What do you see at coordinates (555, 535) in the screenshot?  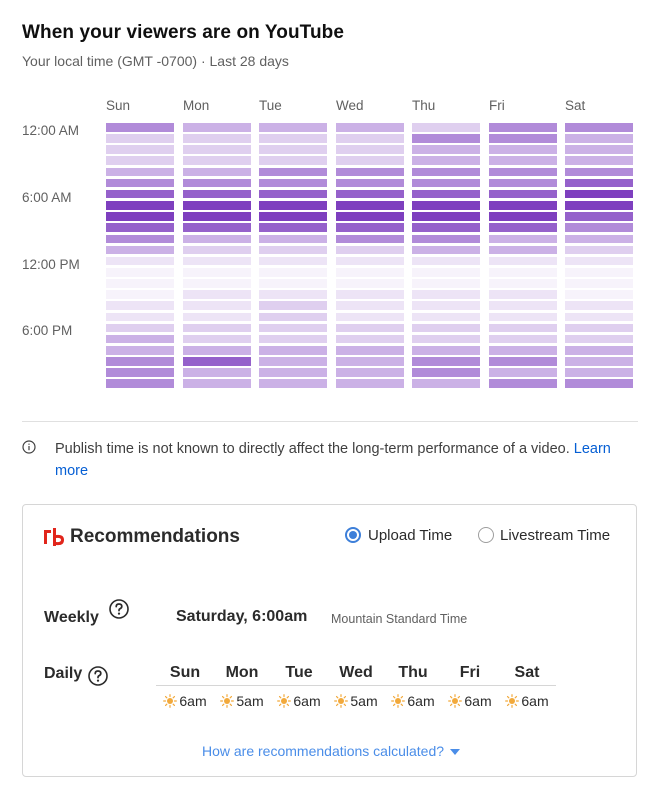 I see `livestream-time-label: Livestream Time` at bounding box center [555, 535].